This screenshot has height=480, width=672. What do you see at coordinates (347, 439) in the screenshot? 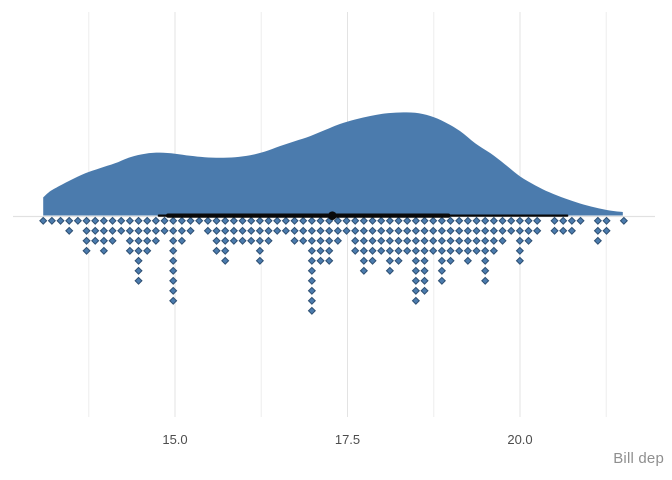
I see `x-tick-labels: 15.0 17.5 20.0` at bounding box center [347, 439].